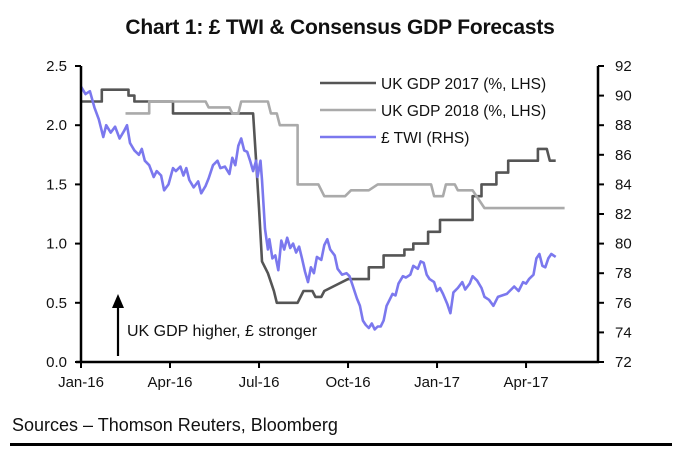  I want to click on x-tick-label: Jan-16, so click(81, 382).